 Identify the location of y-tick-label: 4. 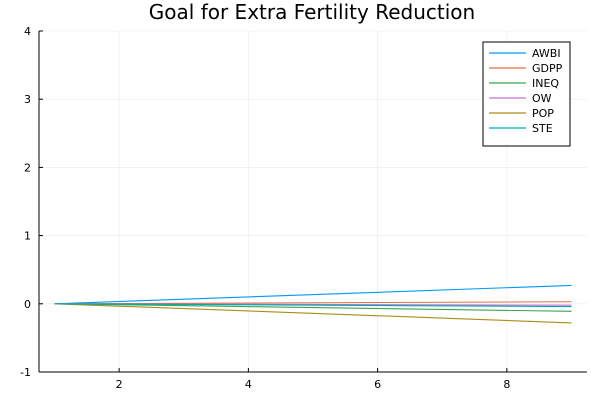
(27, 31).